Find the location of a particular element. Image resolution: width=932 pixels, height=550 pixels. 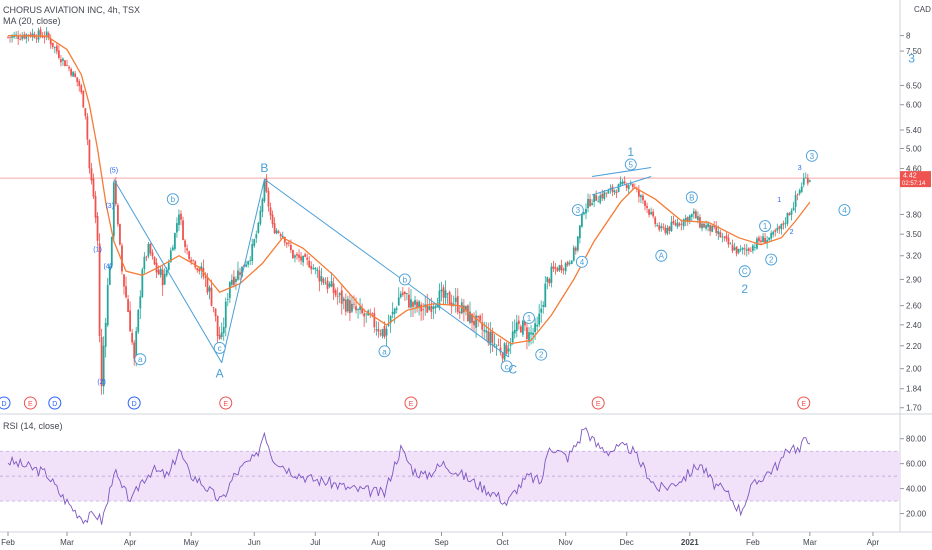

dividend-marker is located at coordinates (5, 403).